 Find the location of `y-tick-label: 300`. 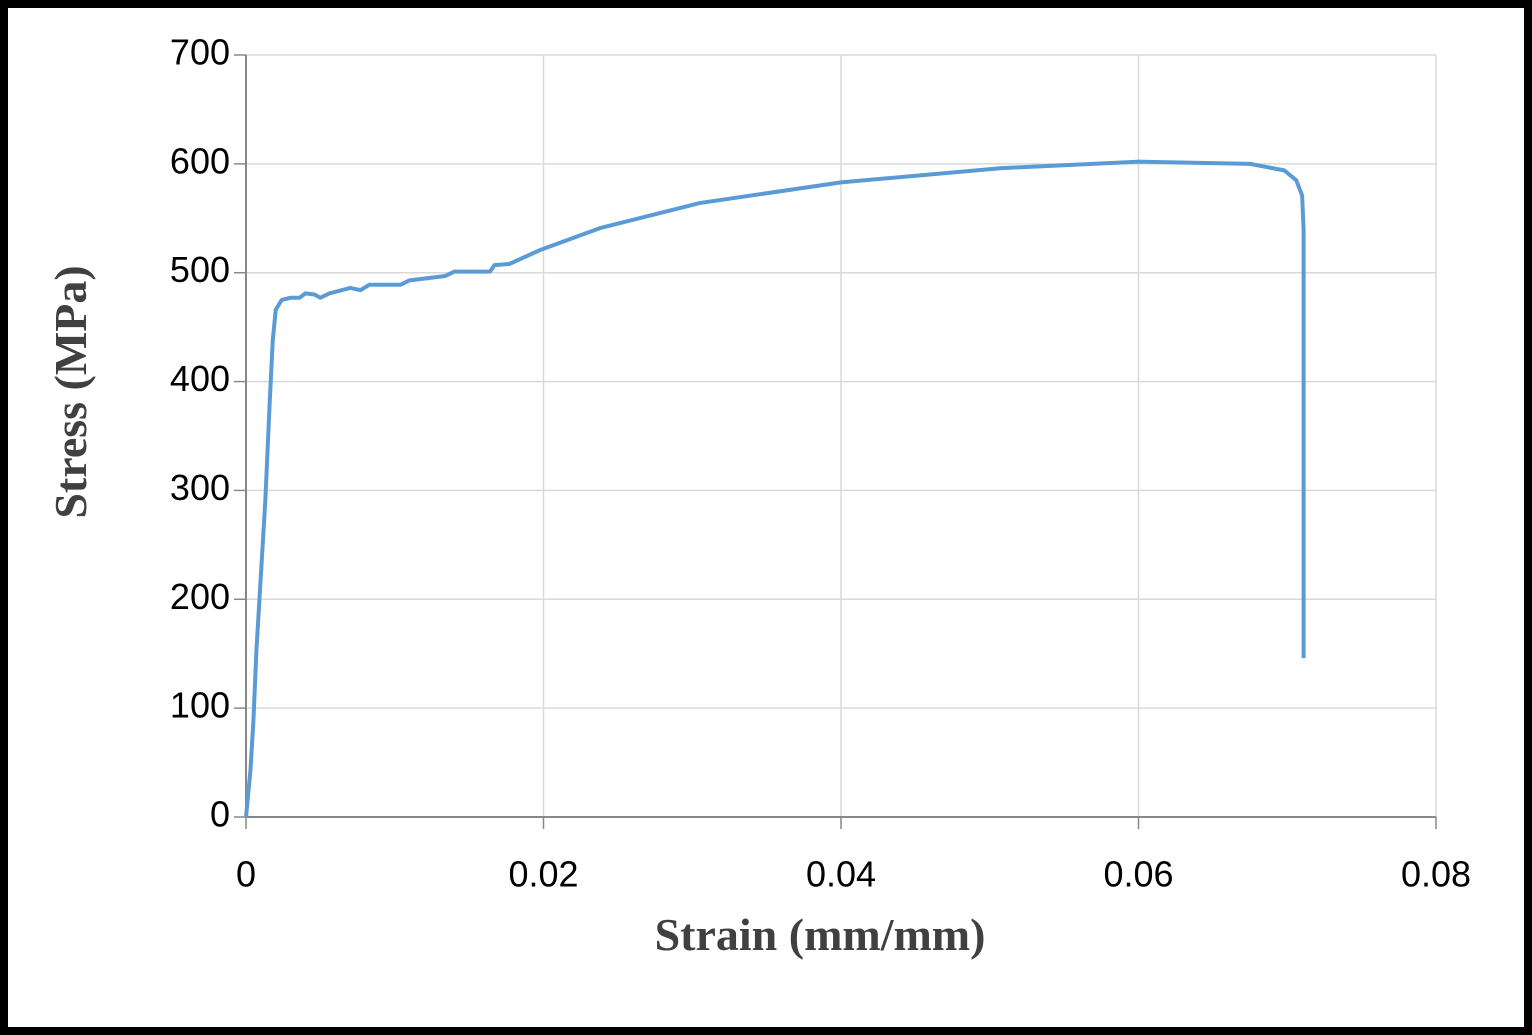

y-tick-label: 300 is located at coordinates (200, 487).